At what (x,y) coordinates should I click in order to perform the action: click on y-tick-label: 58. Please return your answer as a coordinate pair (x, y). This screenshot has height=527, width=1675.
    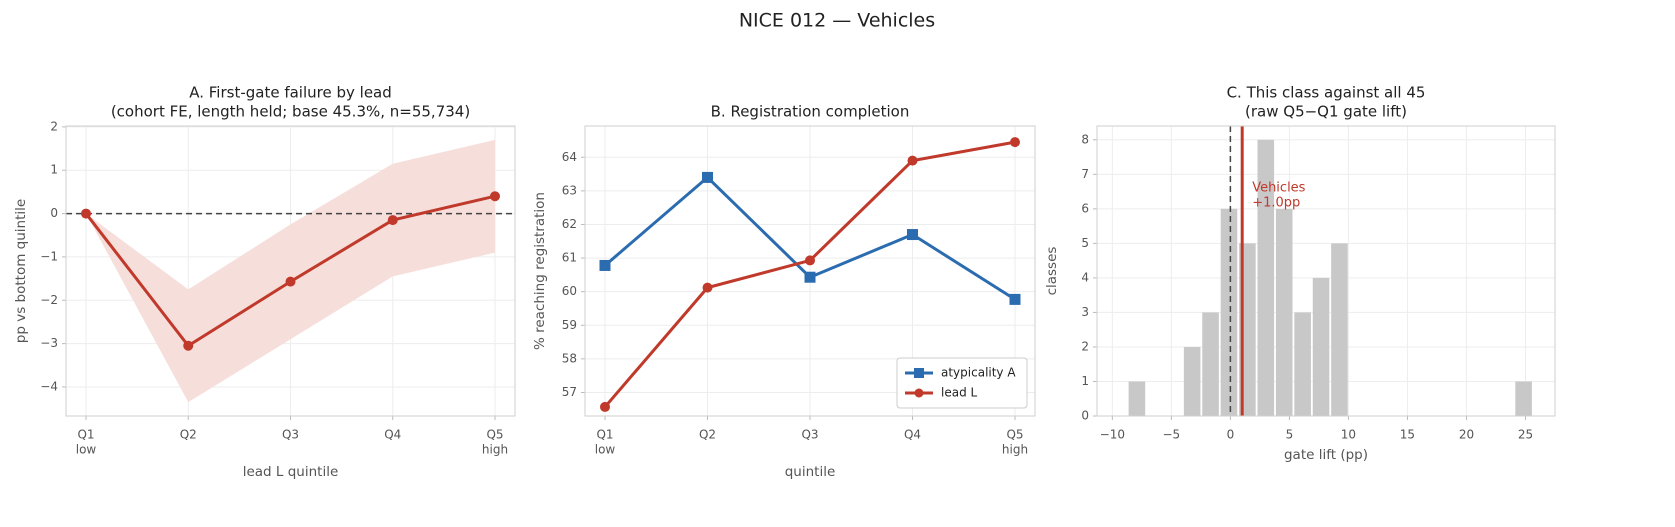
    Looking at the image, I should click on (569, 358).